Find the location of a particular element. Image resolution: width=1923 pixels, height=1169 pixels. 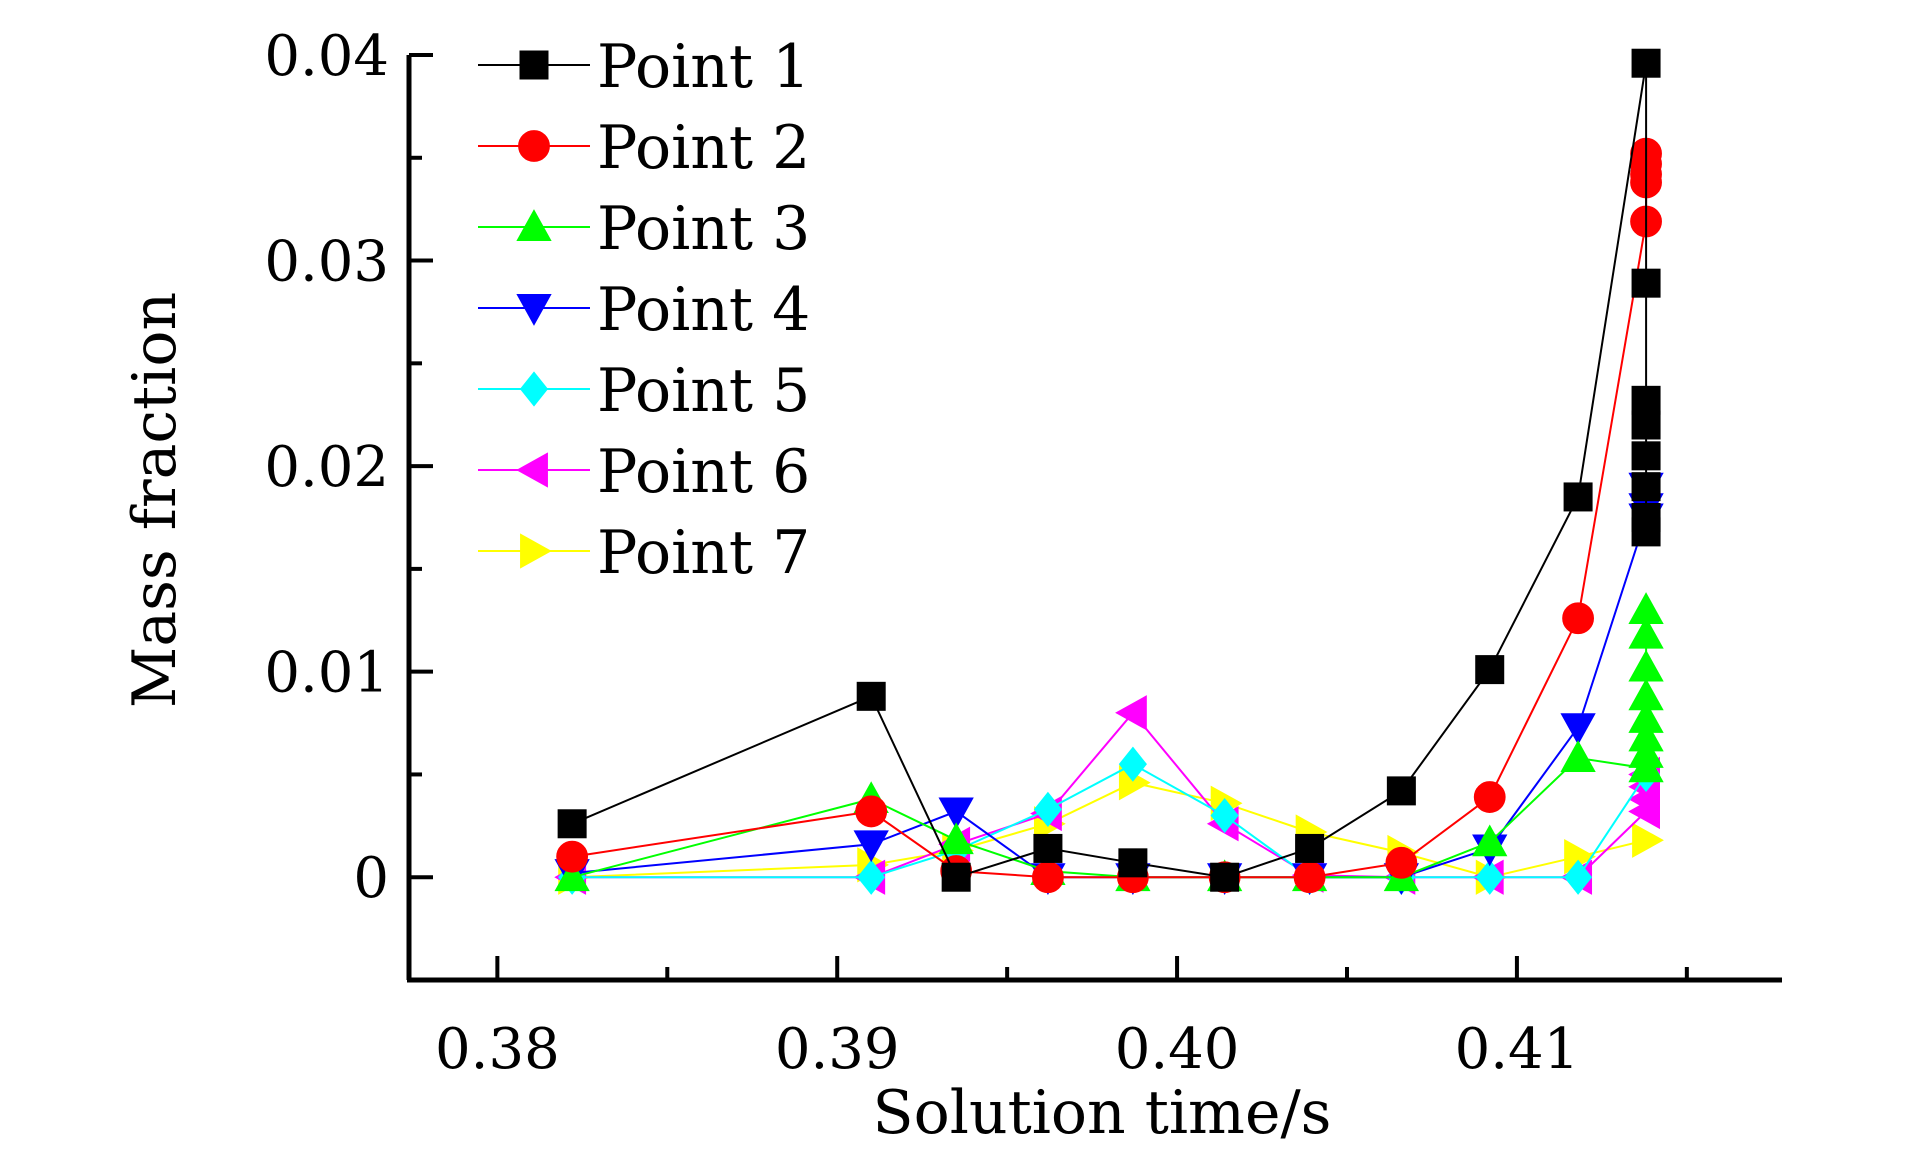

legend-entry: Point 5 is located at coordinates (644, 391).